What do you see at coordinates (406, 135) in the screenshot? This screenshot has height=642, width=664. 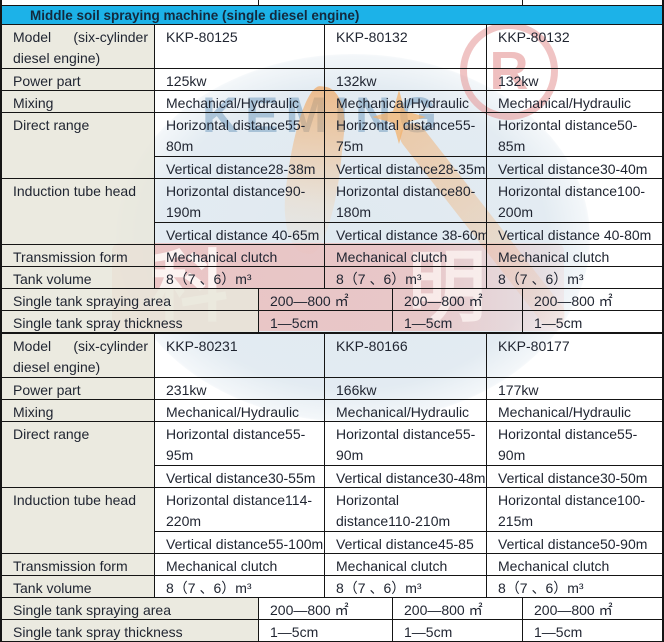 I see `direct-horizontal-value: Horizontal distance55-75m` at bounding box center [406, 135].